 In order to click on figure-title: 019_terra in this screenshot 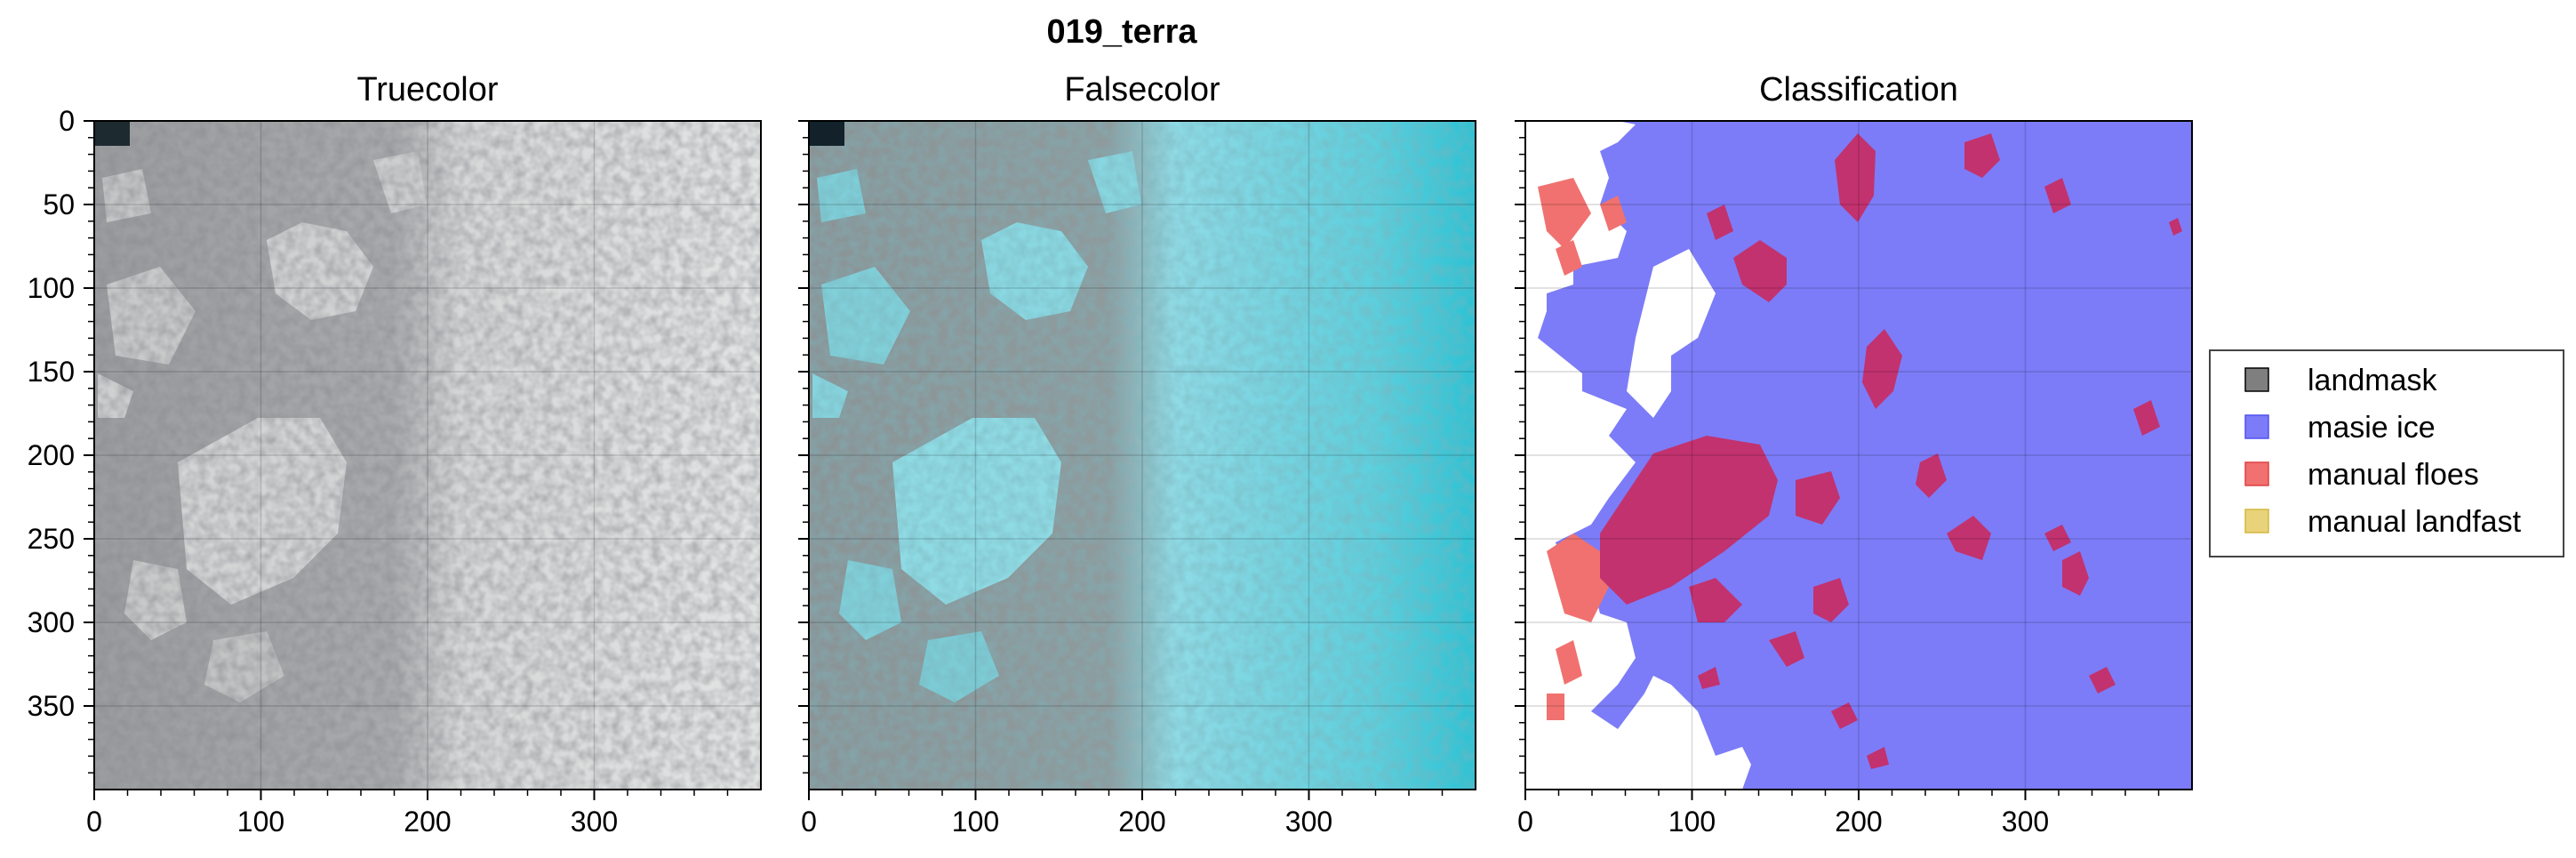, I will do `click(1121, 32)`.